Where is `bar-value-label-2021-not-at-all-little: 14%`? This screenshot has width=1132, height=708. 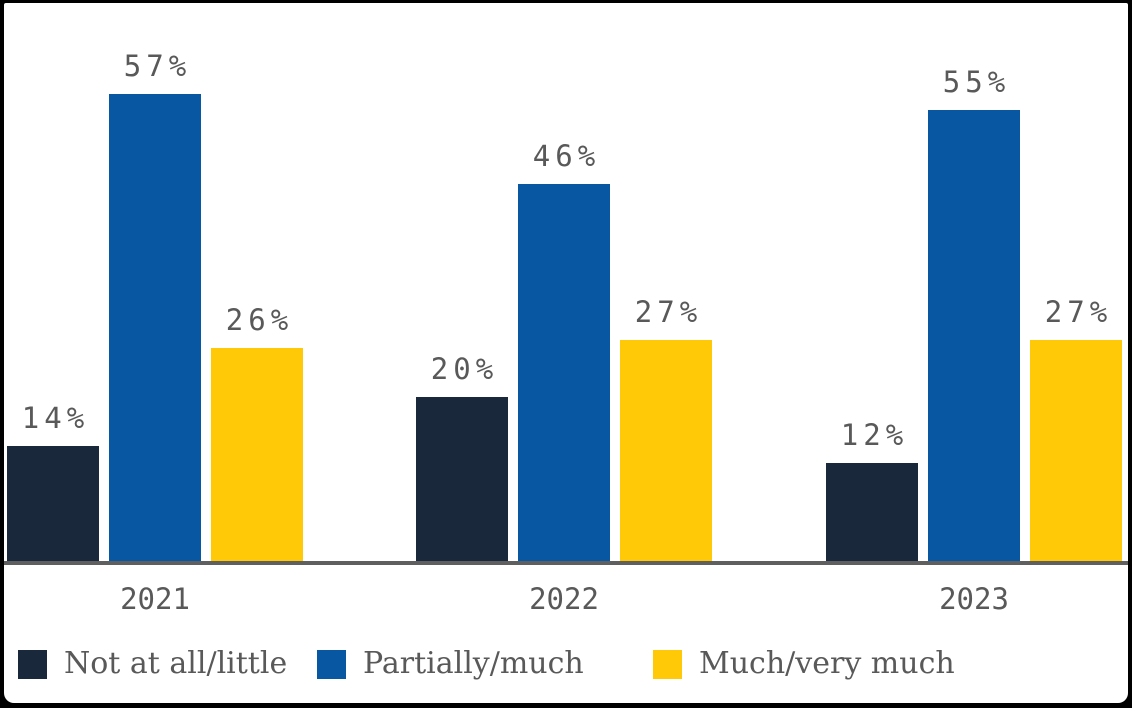
bar-value-label-2021-not-at-all-little: 14% is located at coordinates (55, 418).